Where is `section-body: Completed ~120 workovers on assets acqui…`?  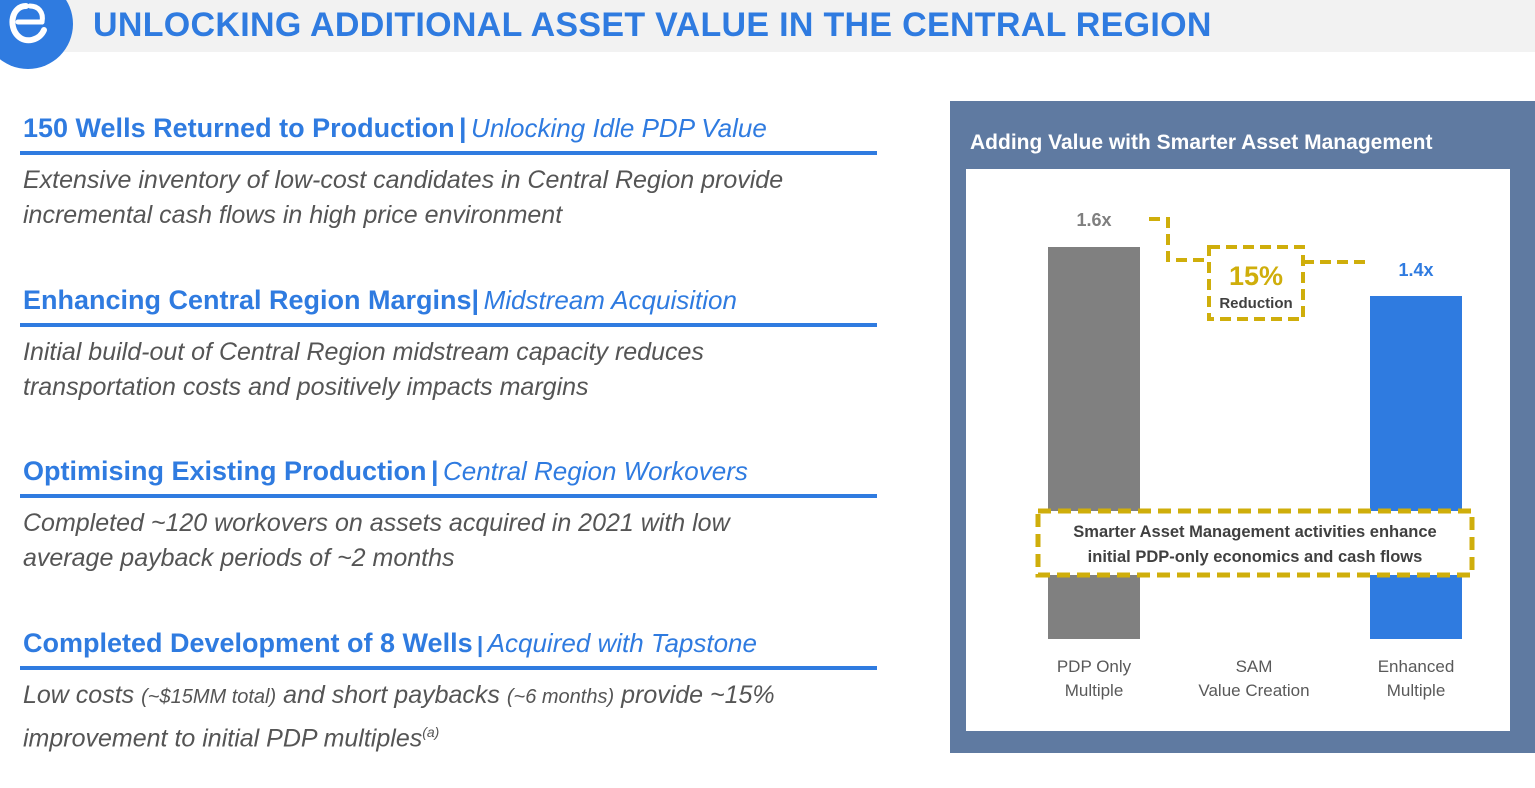 section-body: Completed ~120 workovers on assets acqui… is located at coordinates (448, 541).